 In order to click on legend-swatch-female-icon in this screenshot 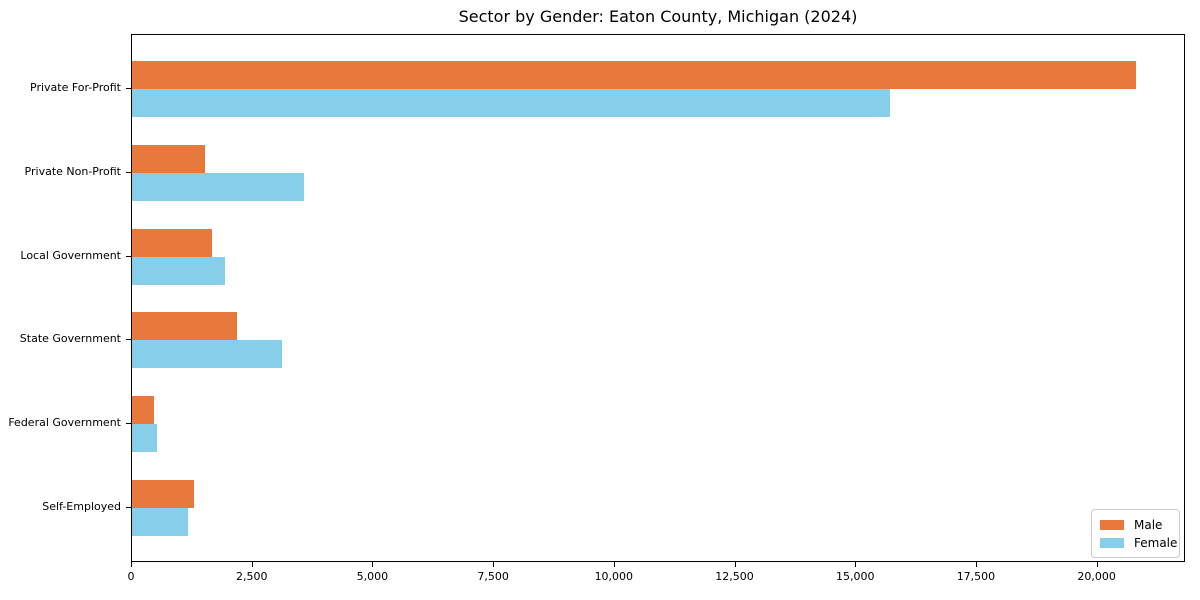, I will do `click(1112, 542)`.